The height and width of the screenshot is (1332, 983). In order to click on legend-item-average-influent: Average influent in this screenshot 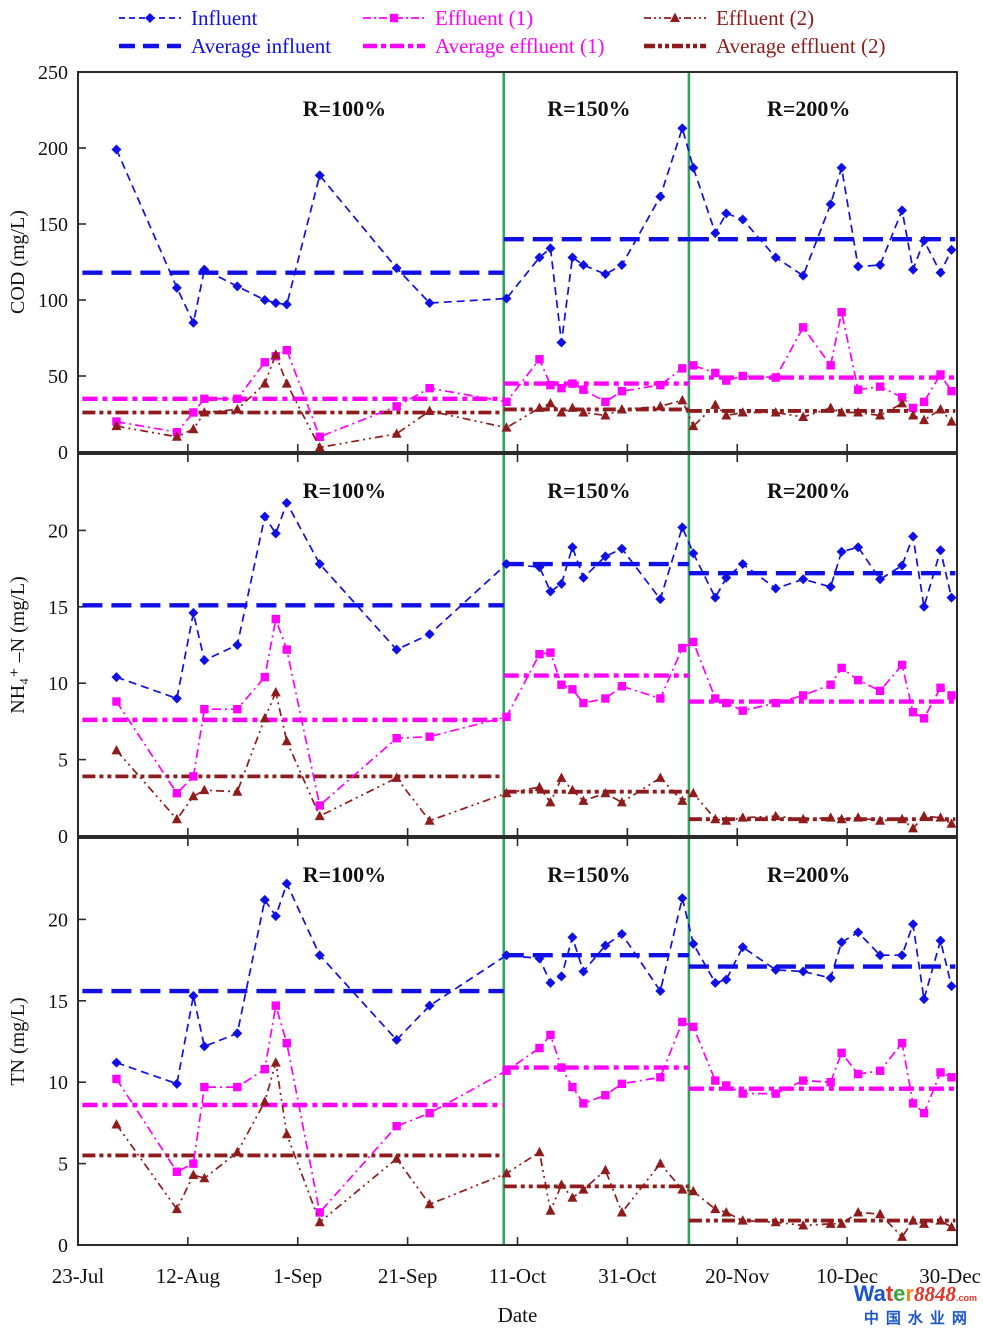, I will do `click(224, 46)`.